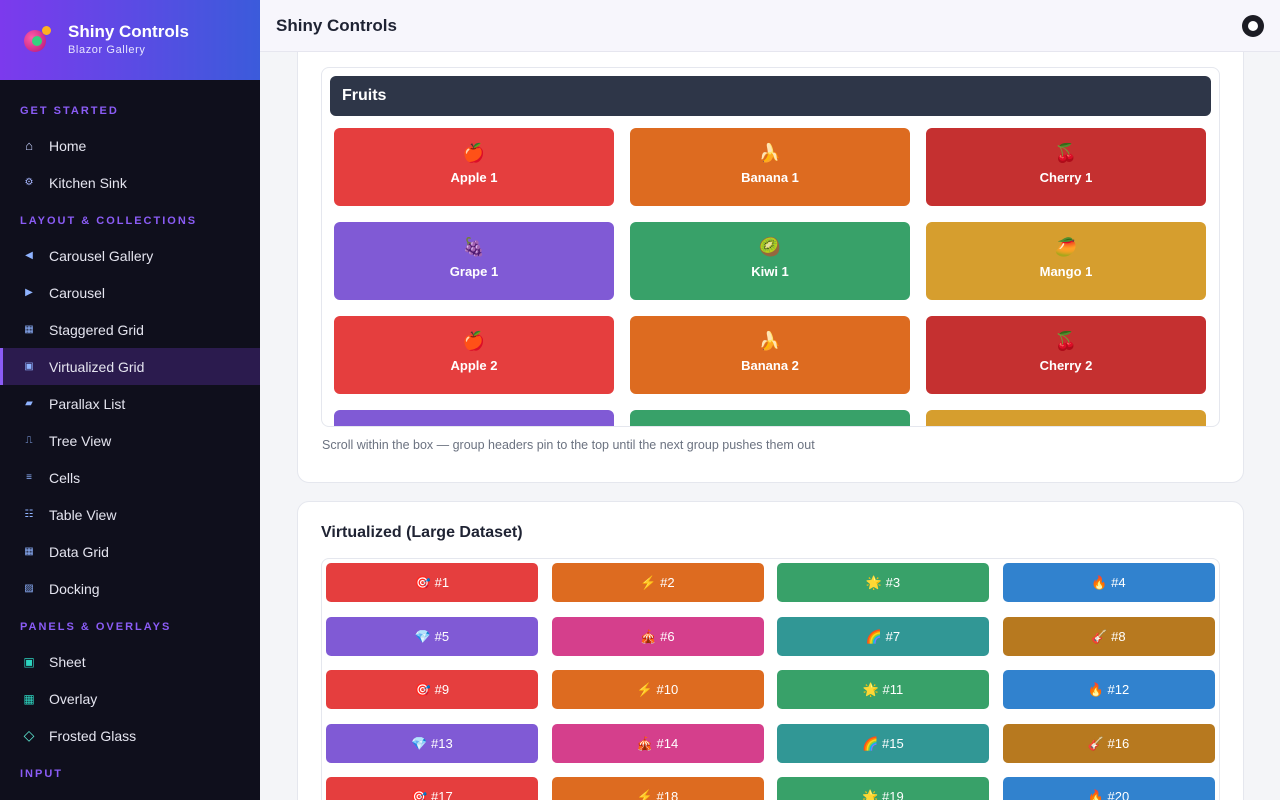 This screenshot has height=800, width=1280. Describe the element at coordinates (770, 355) in the screenshot. I see `fruit-tile: 🍌 Banana 2` at that location.